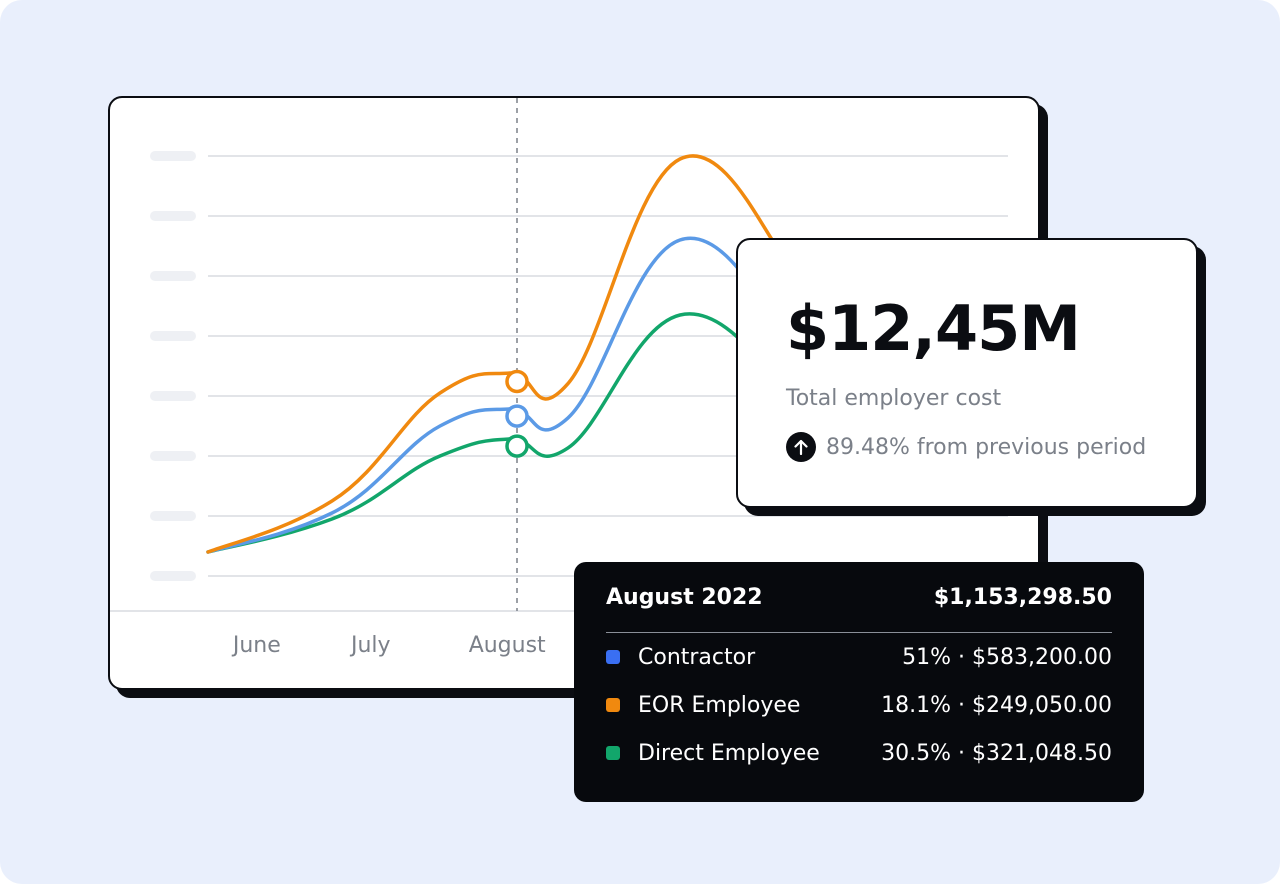  I want to click on tooltip-header: August 2022 $1,153,298.50, so click(859, 597).